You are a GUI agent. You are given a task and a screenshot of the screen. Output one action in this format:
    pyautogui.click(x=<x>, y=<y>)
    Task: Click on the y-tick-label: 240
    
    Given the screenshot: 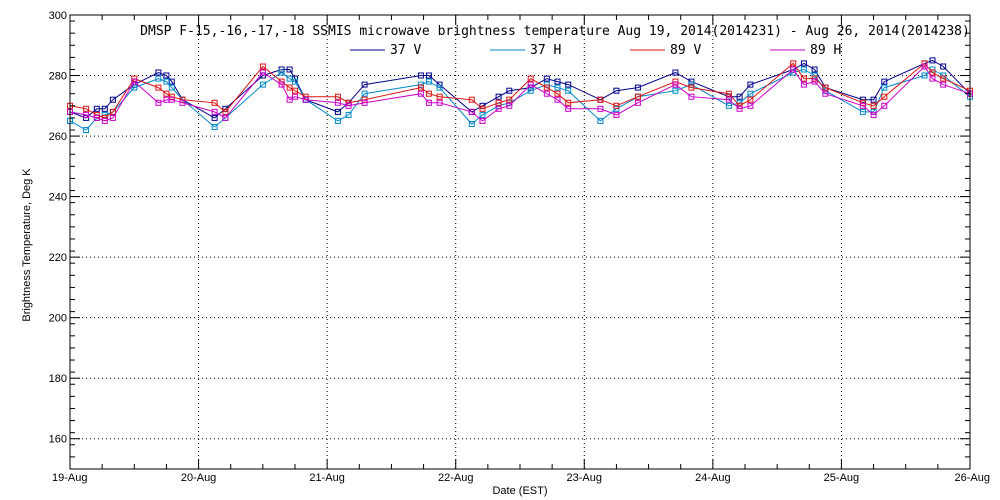 What is the action you would take?
    pyautogui.click(x=58, y=198)
    